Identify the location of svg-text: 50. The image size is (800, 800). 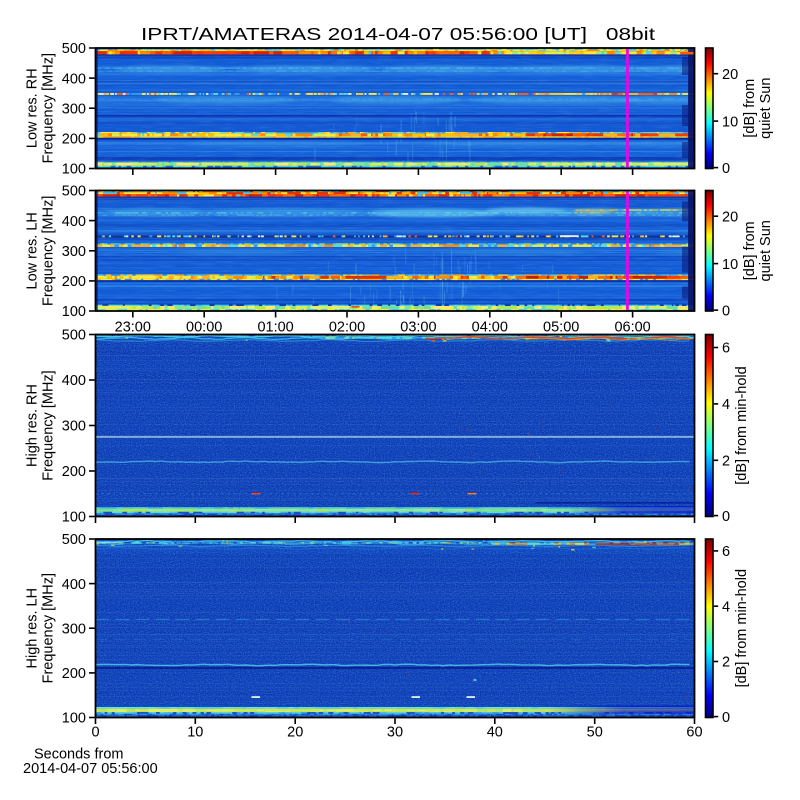
(595, 733).